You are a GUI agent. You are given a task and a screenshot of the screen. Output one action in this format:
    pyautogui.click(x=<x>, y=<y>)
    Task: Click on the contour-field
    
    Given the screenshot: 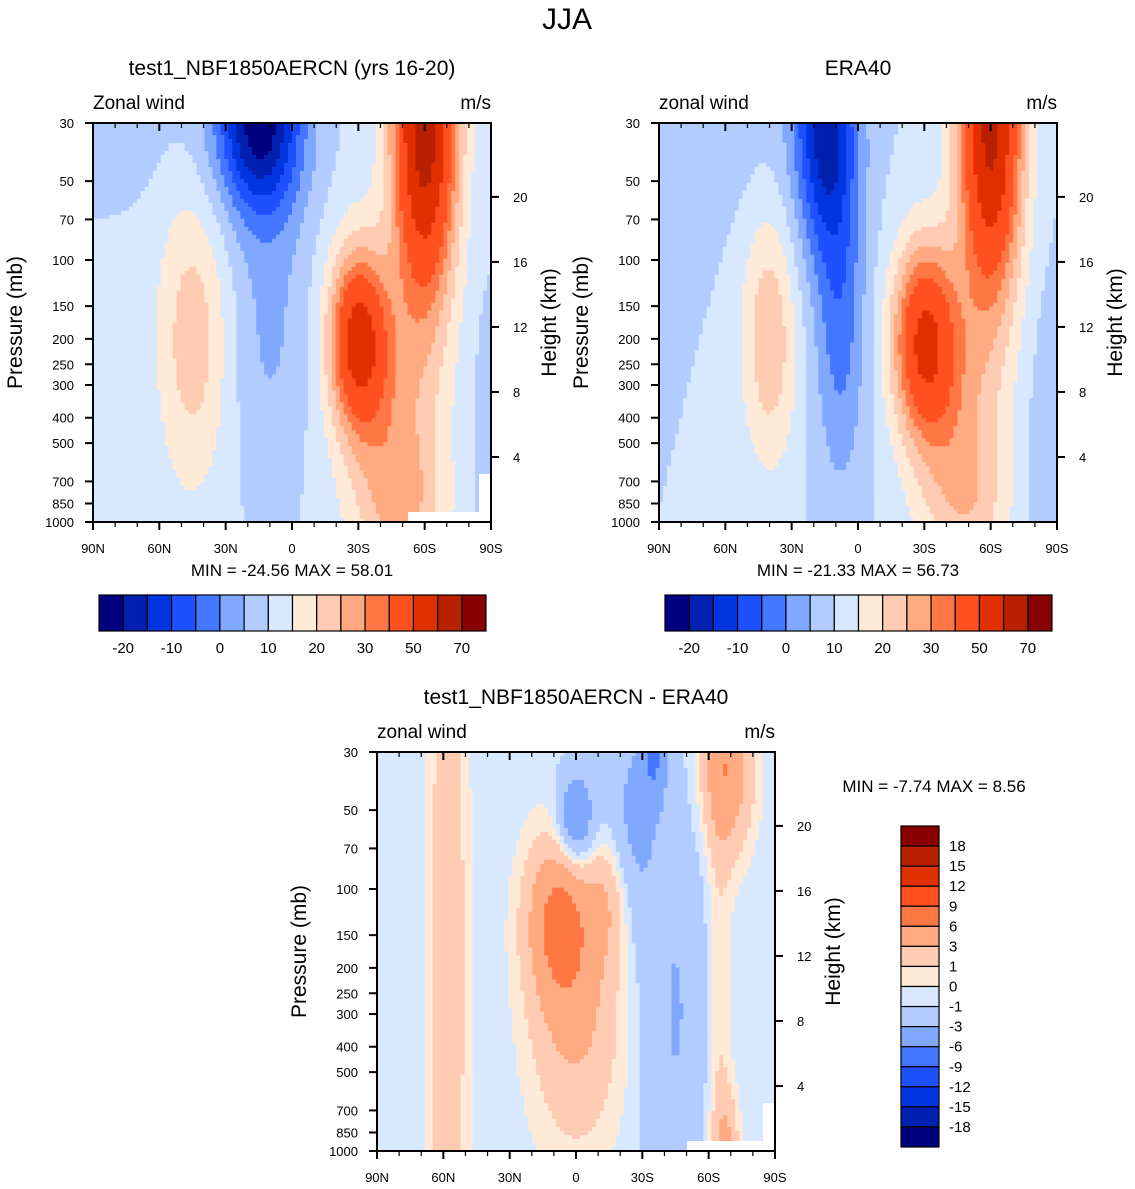 What is the action you would take?
    pyautogui.click(x=576, y=952)
    